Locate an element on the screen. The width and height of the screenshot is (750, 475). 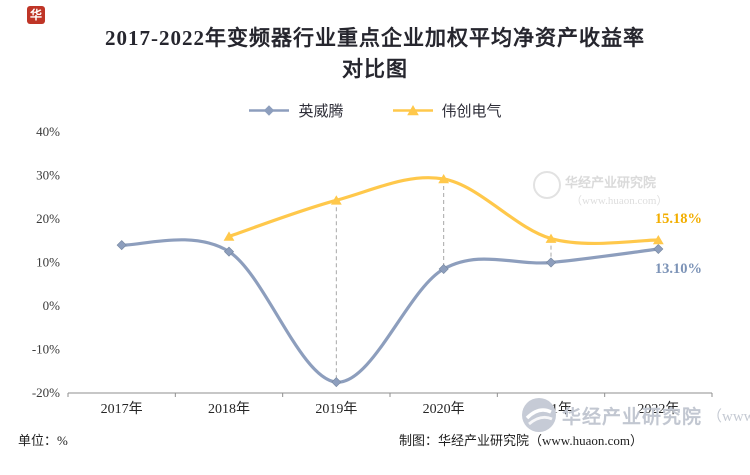
series-end-label: 13.10% is located at coordinates (678, 269).